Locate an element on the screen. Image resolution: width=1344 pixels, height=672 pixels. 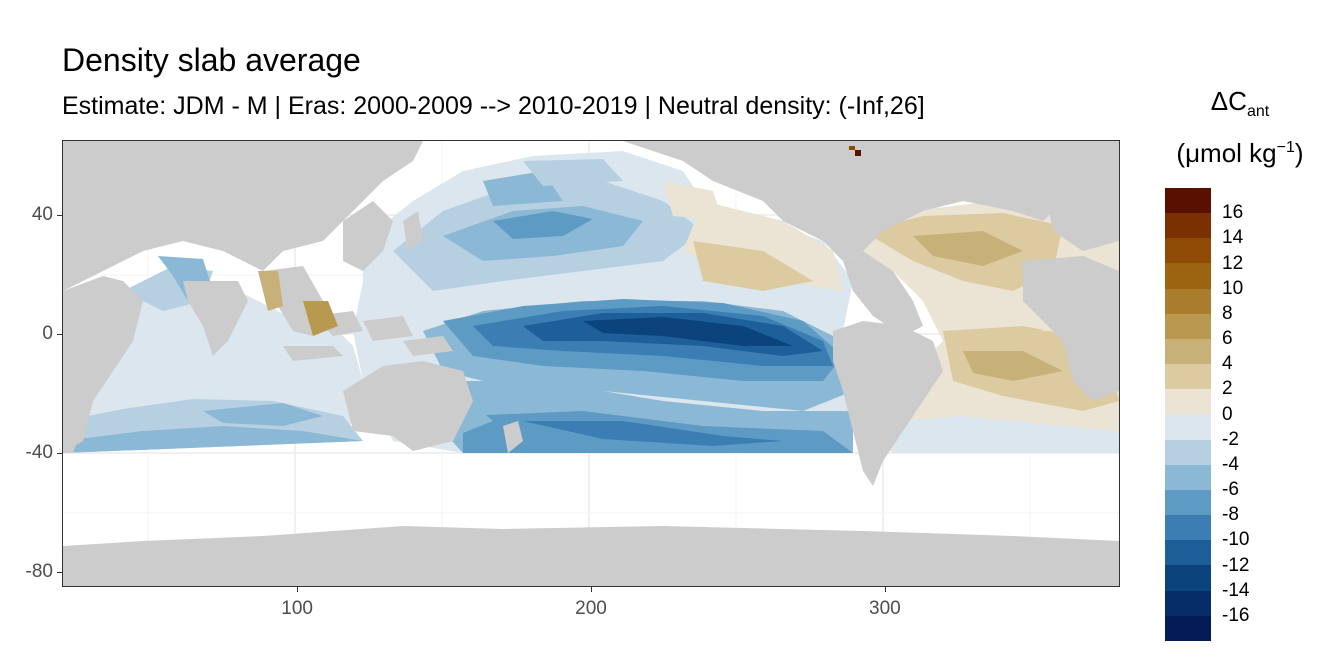
y-tick-label: 0 is located at coordinates (47, 333).